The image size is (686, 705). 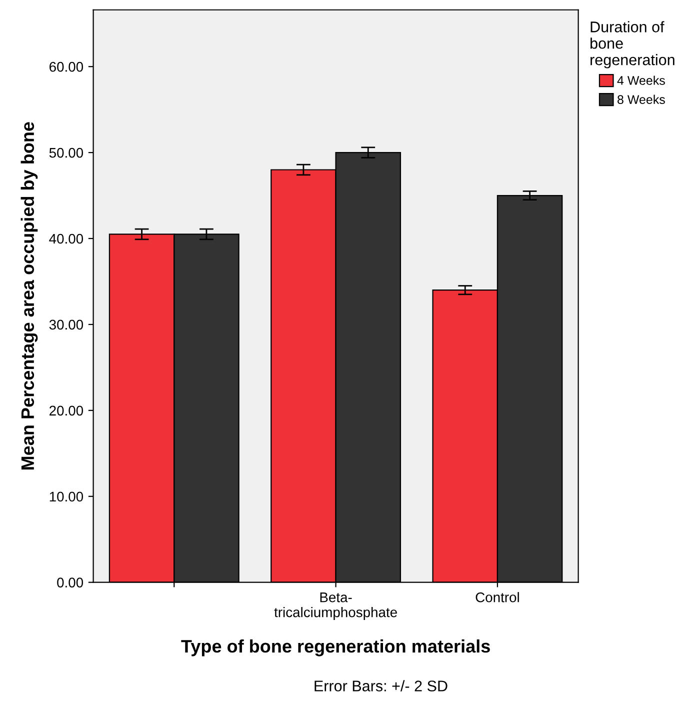 What do you see at coordinates (70, 583) in the screenshot?
I see `y-tick-label: 0.00` at bounding box center [70, 583].